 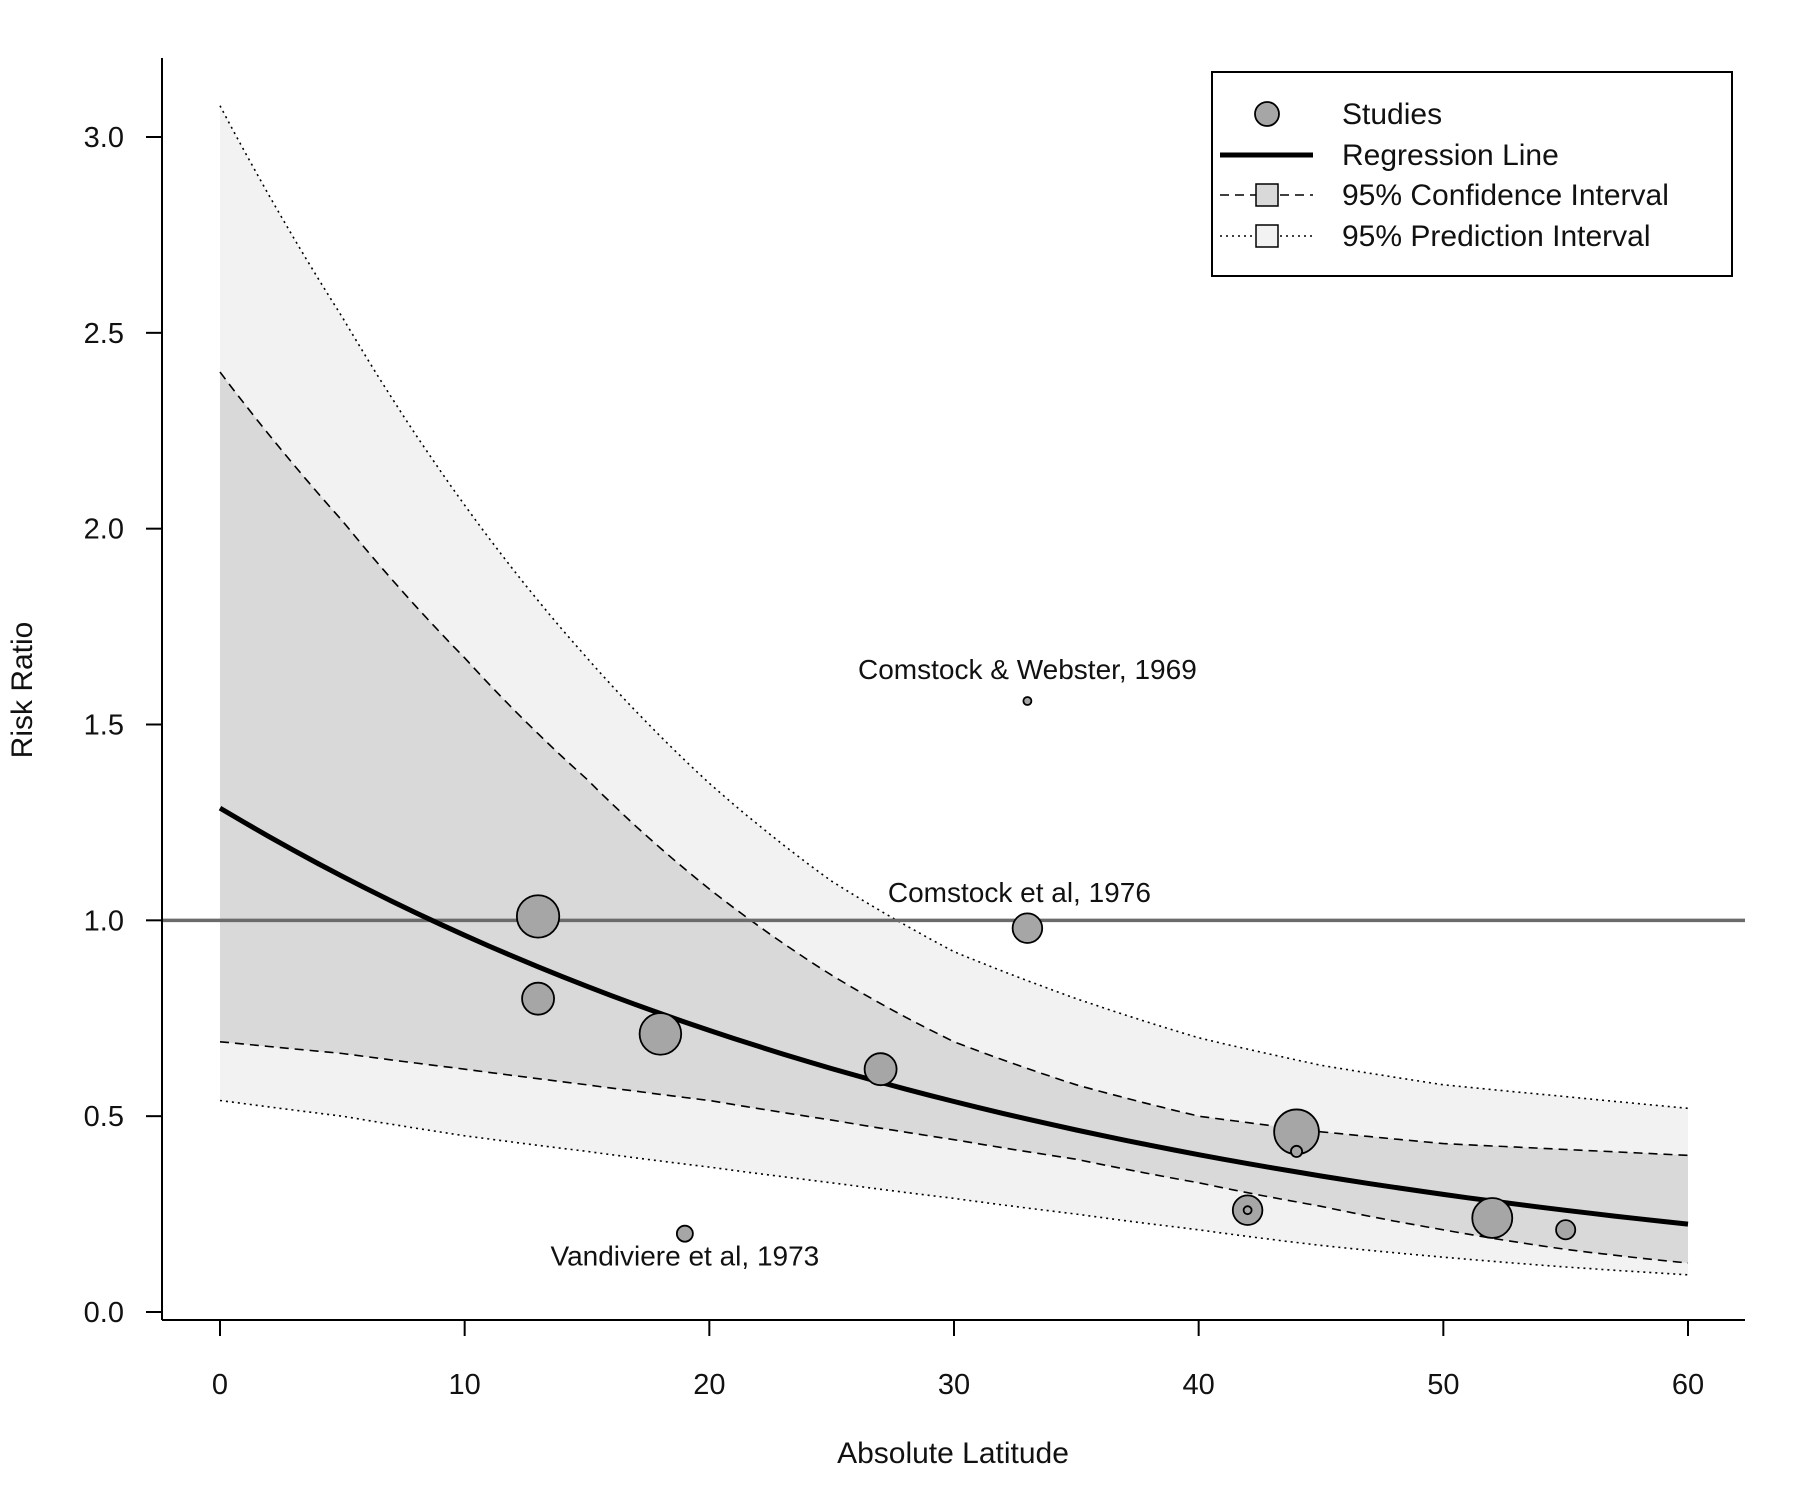 What do you see at coordinates (709, 1385) in the screenshot?
I see `x-tick-label: 20` at bounding box center [709, 1385].